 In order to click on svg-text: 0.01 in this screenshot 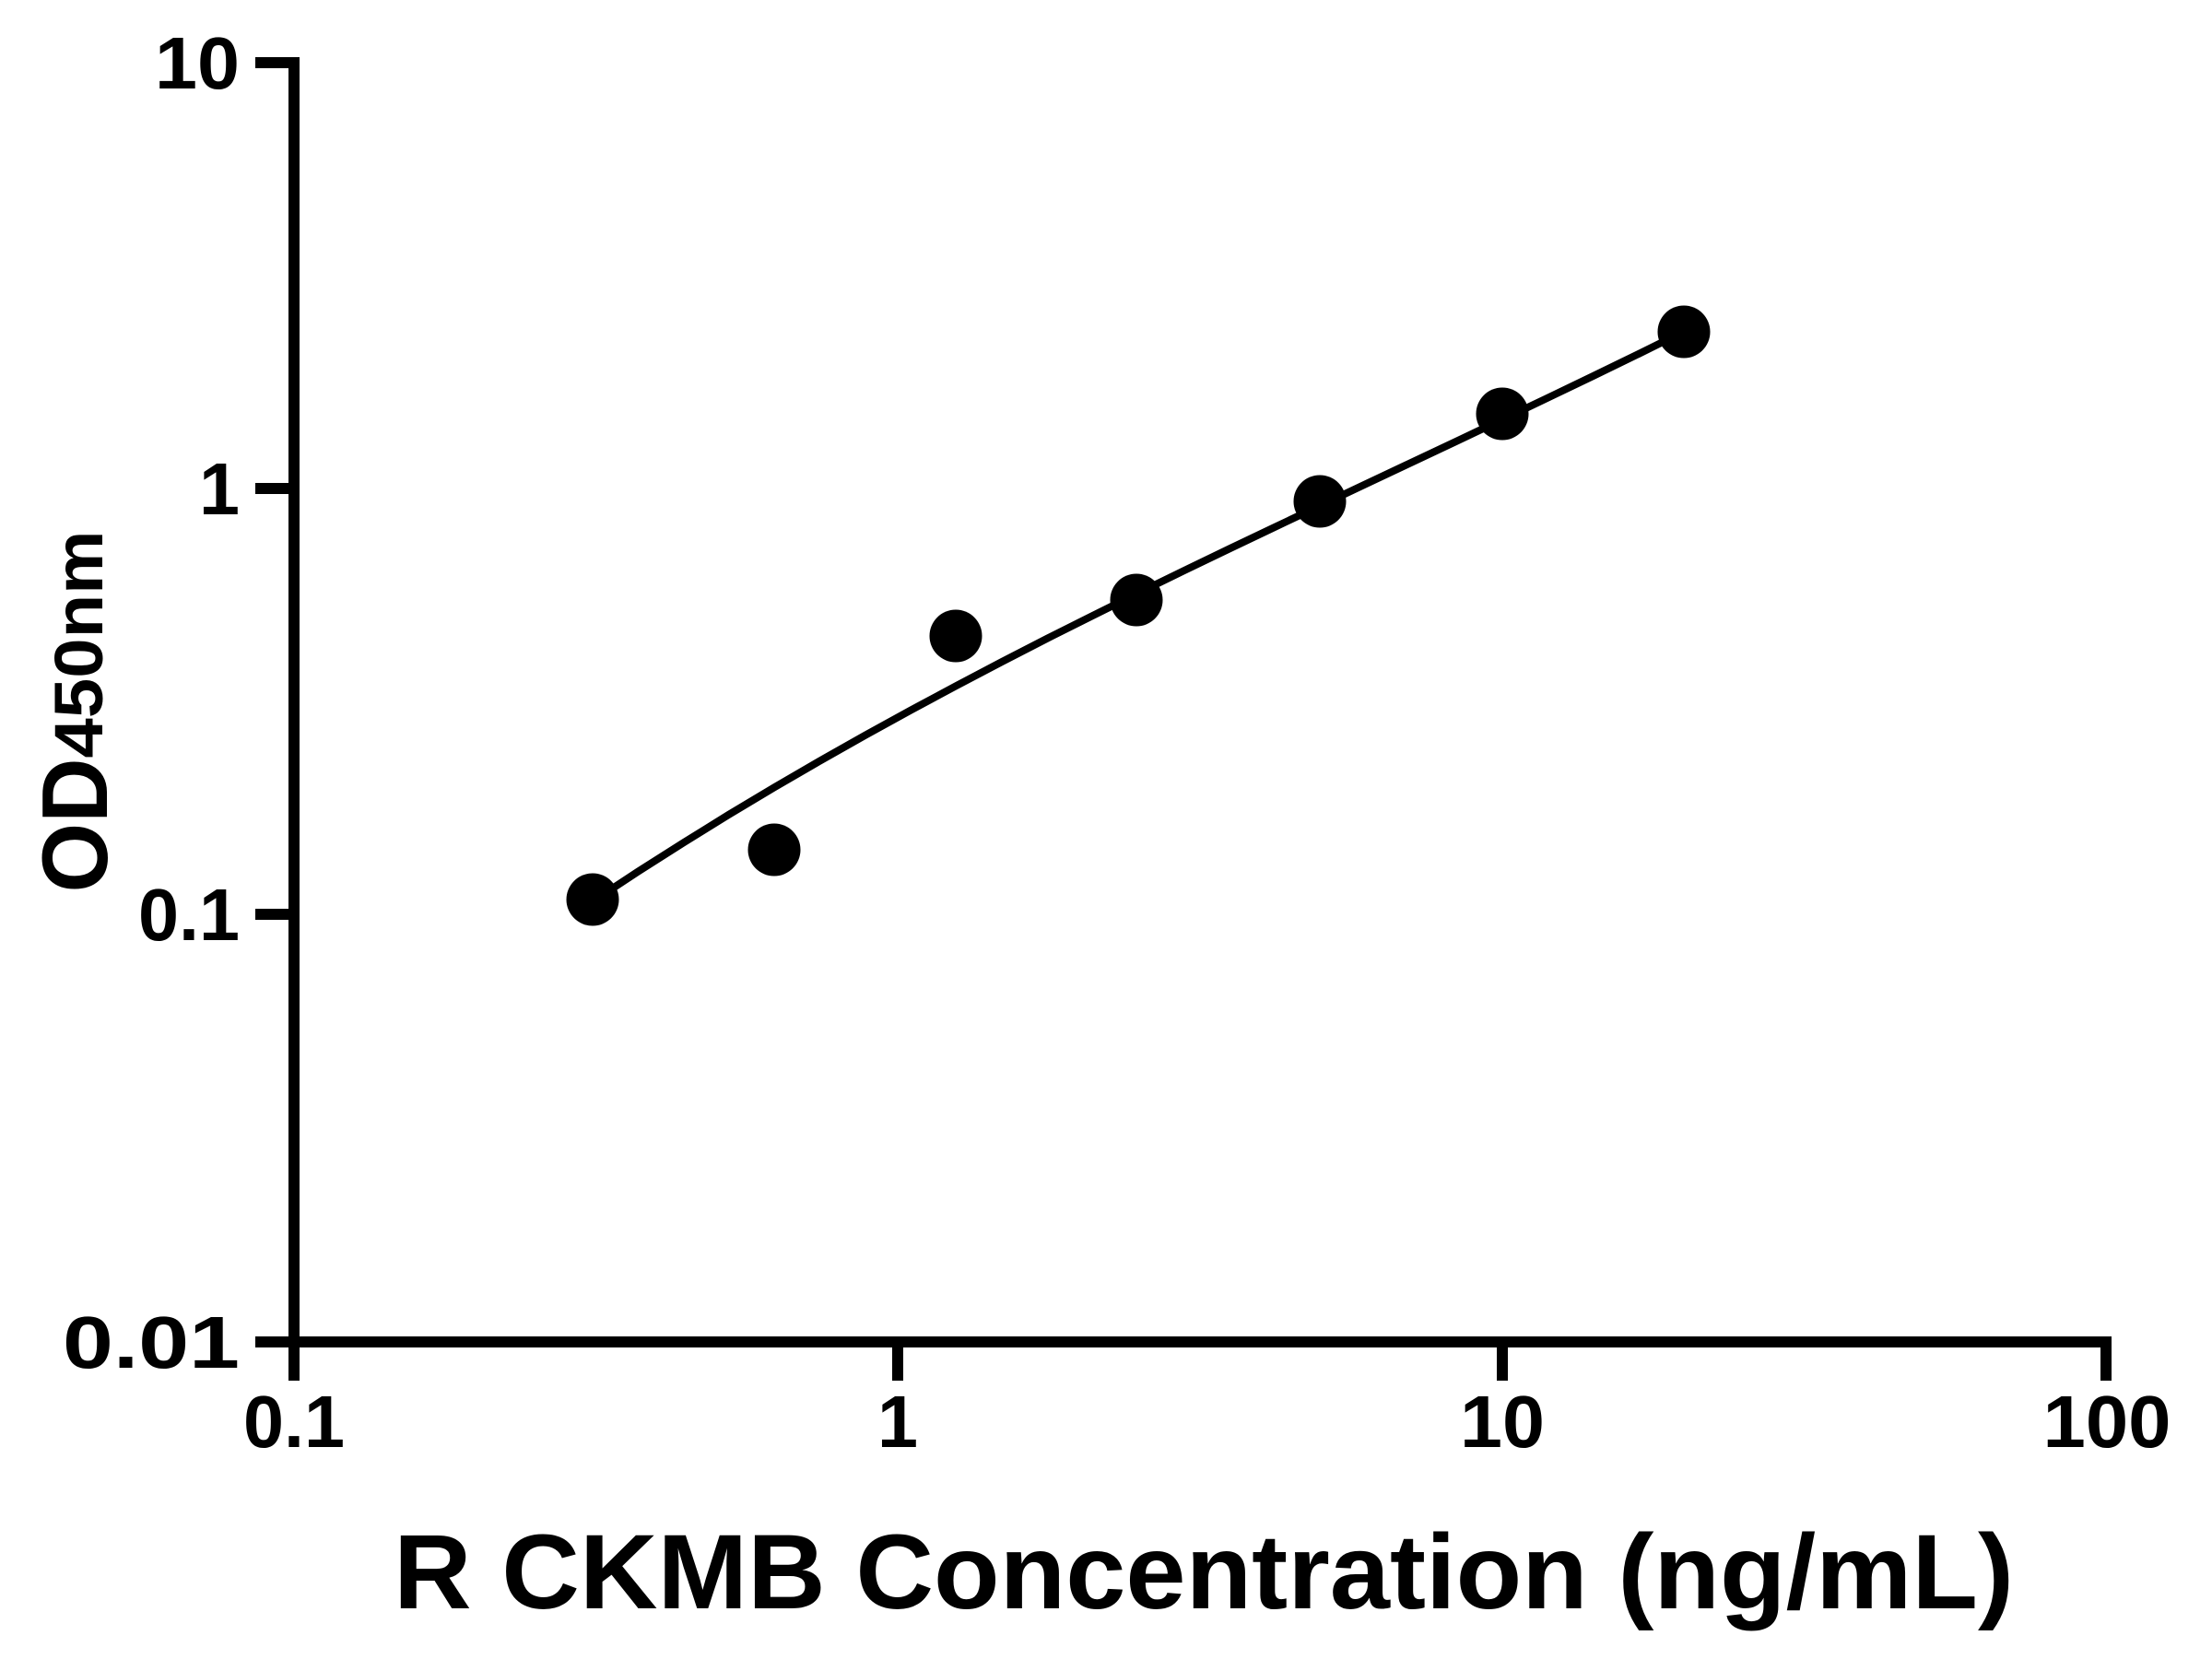, I will do `click(151, 1342)`.